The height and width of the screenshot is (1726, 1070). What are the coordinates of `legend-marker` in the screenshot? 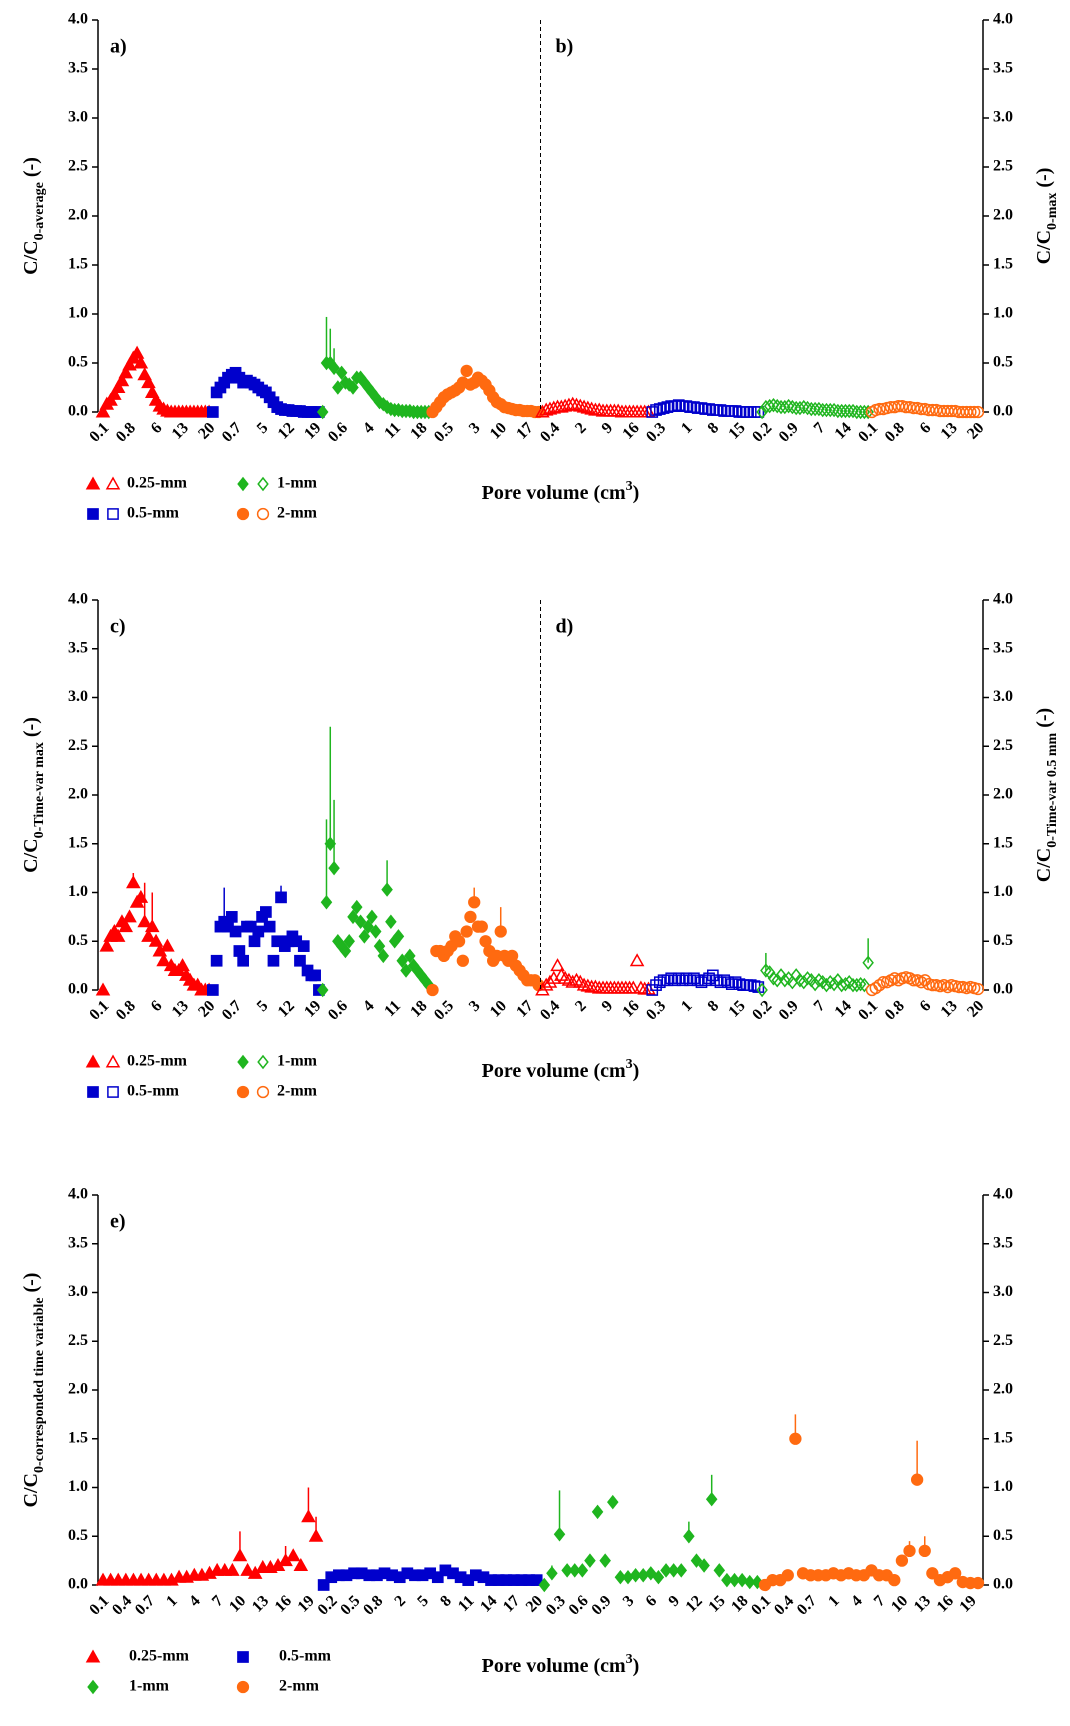 It's located at (243, 1062).